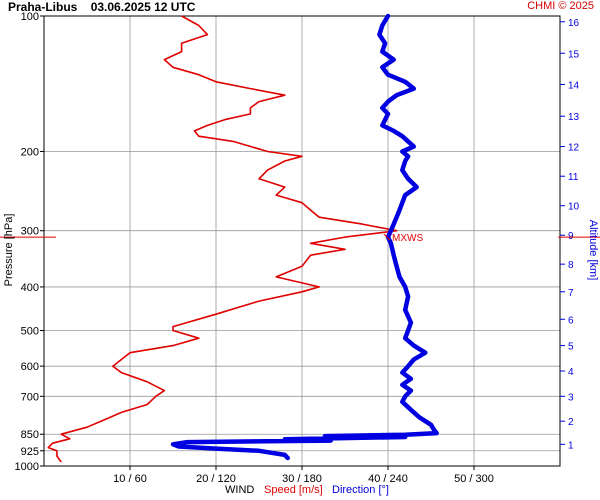  Describe the element at coordinates (571, 265) in the screenshot. I see `altitude-tick-label: 8` at that location.